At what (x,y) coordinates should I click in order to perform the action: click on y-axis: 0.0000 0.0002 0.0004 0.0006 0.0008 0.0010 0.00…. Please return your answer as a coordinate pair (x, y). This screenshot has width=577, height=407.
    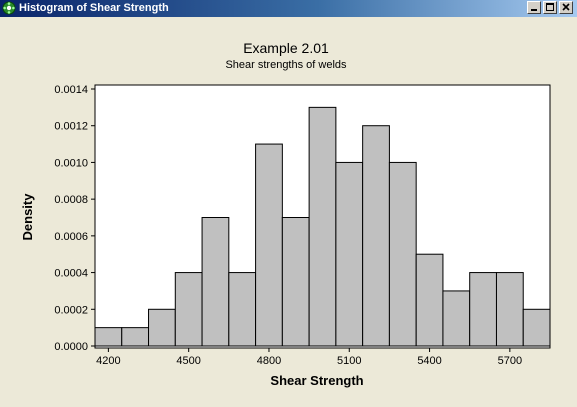
    Looking at the image, I should click on (74, 218).